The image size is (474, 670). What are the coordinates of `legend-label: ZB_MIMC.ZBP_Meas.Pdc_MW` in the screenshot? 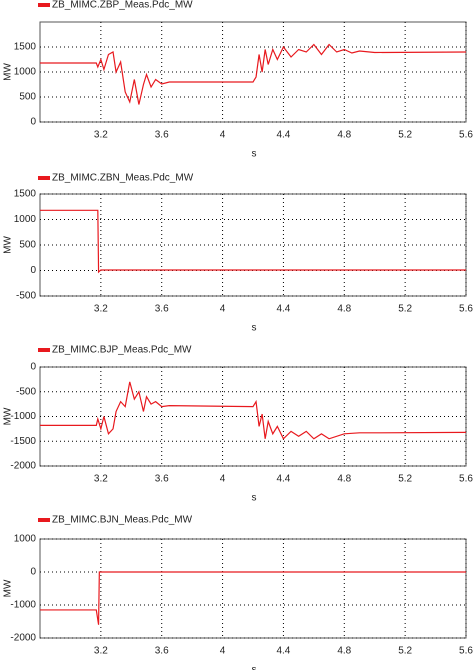 It's located at (122, 5).